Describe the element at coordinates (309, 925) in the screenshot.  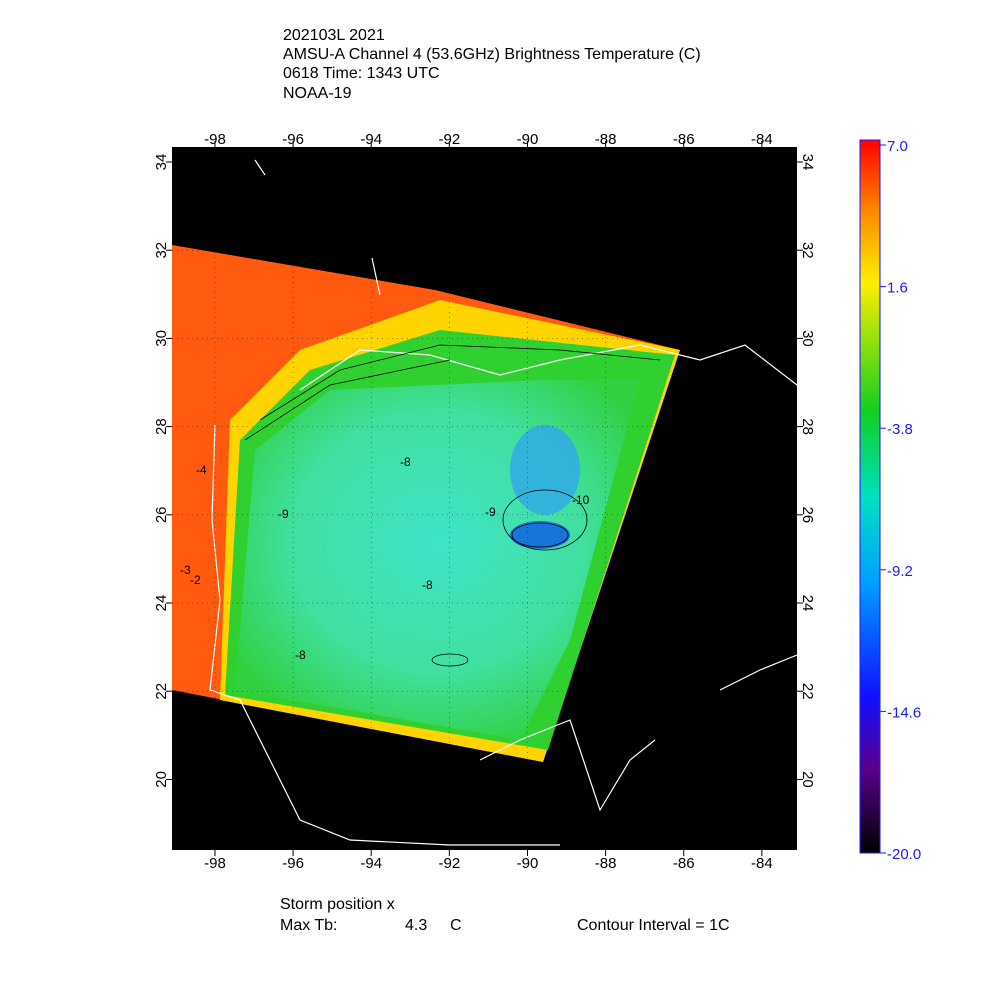
I see `max-tb-label: Max Tb:` at that location.